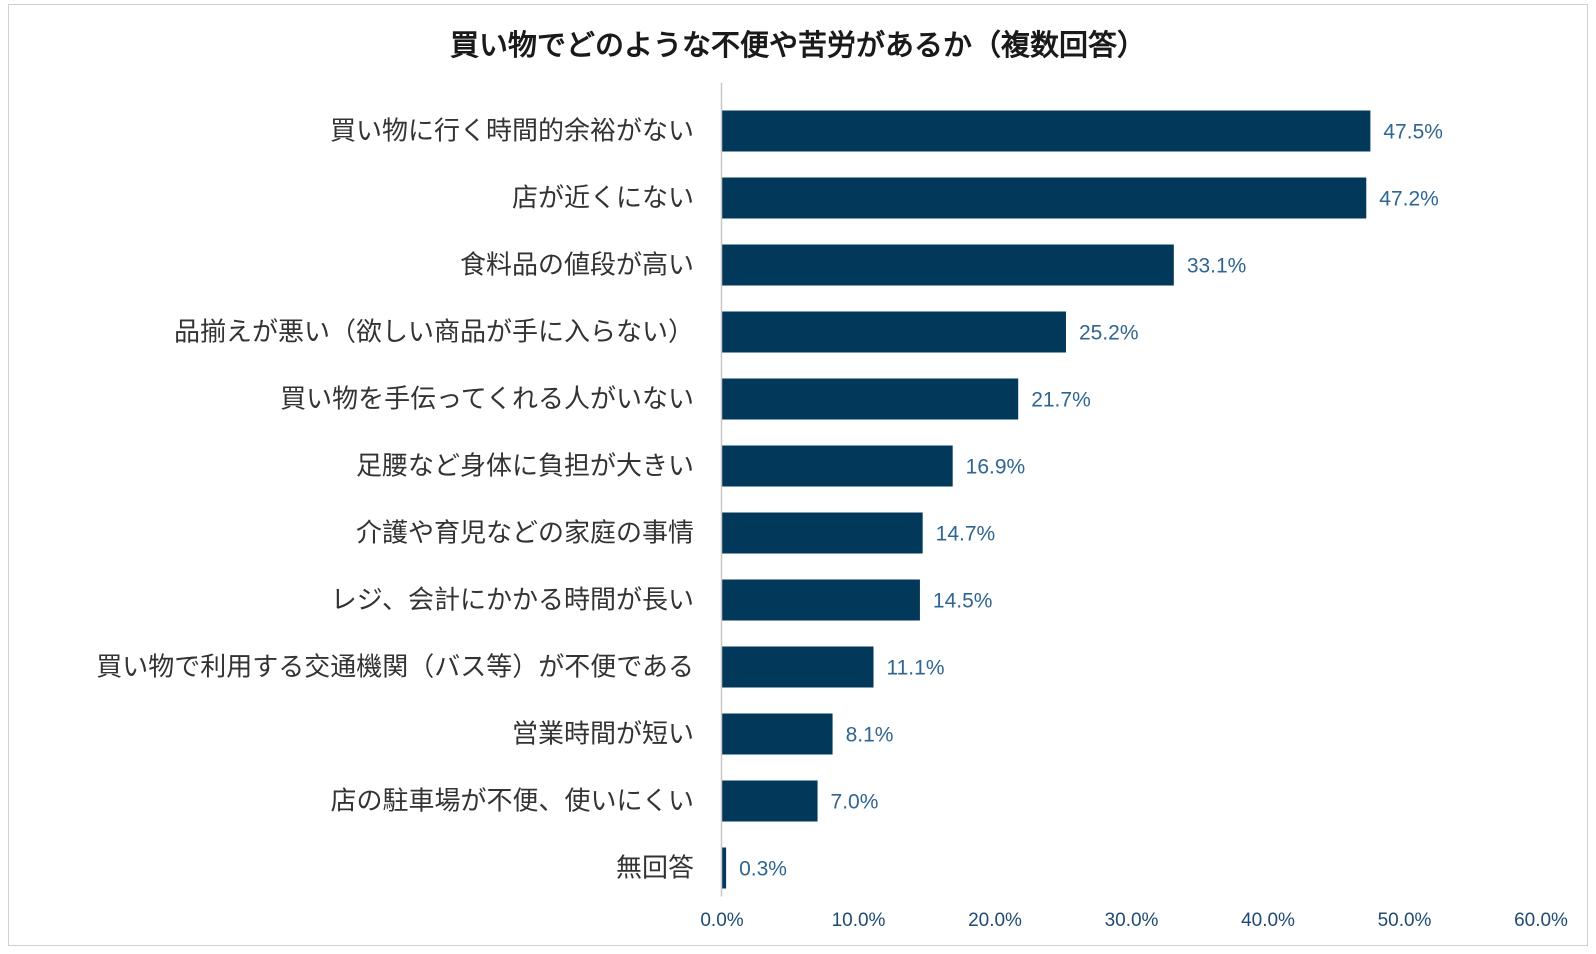 This screenshot has width=1596, height=954. I want to click on category-label: 店の駐車場が不便、使いにくい, so click(512, 802).